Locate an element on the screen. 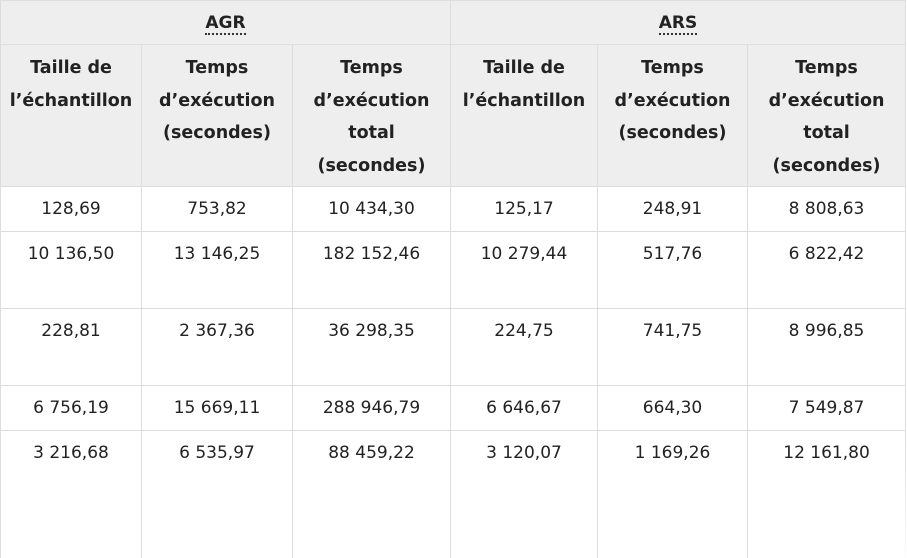 This screenshot has height=558, width=907. table-cell: 36 298,35 is located at coordinates (371, 347).